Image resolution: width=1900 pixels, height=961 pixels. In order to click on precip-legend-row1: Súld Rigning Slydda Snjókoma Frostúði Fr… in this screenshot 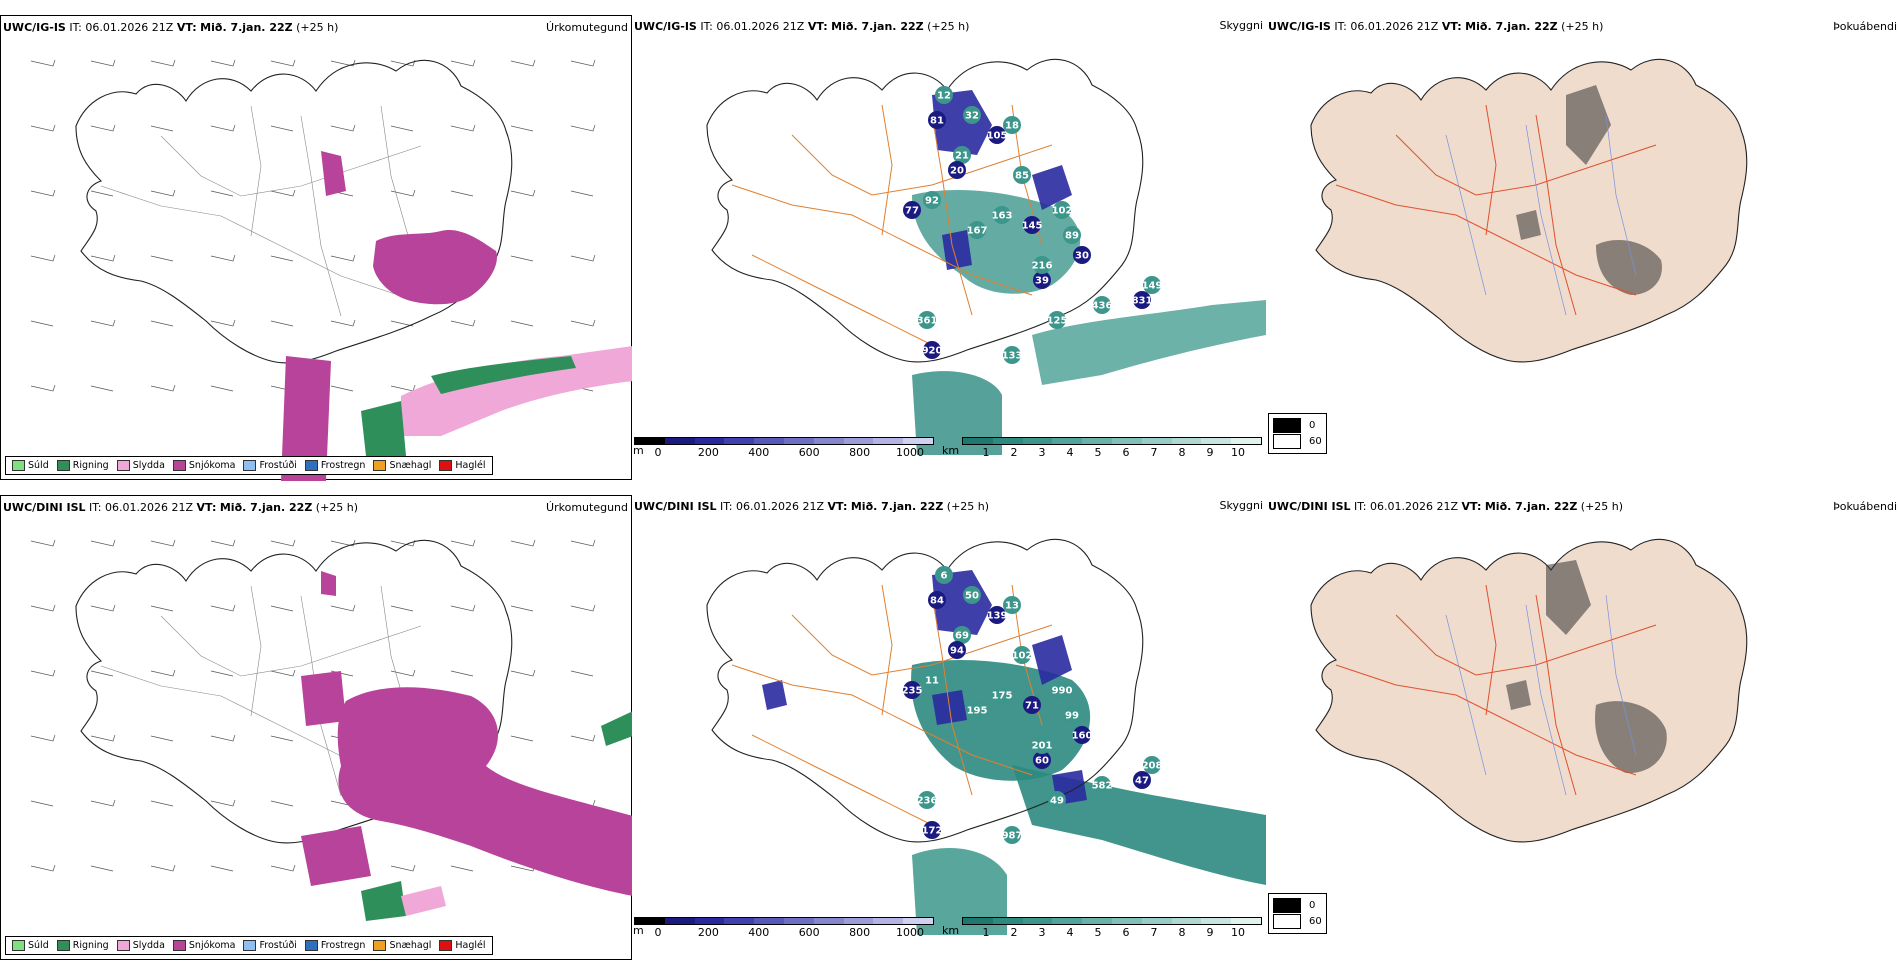, I will do `click(249, 465)`.